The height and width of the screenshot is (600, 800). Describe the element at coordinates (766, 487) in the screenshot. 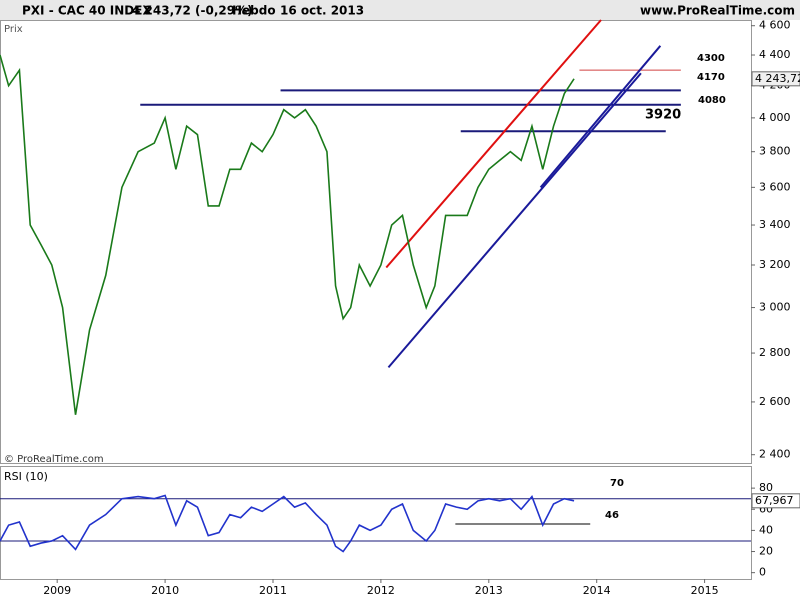

I see `y-tick-label: 80` at that location.